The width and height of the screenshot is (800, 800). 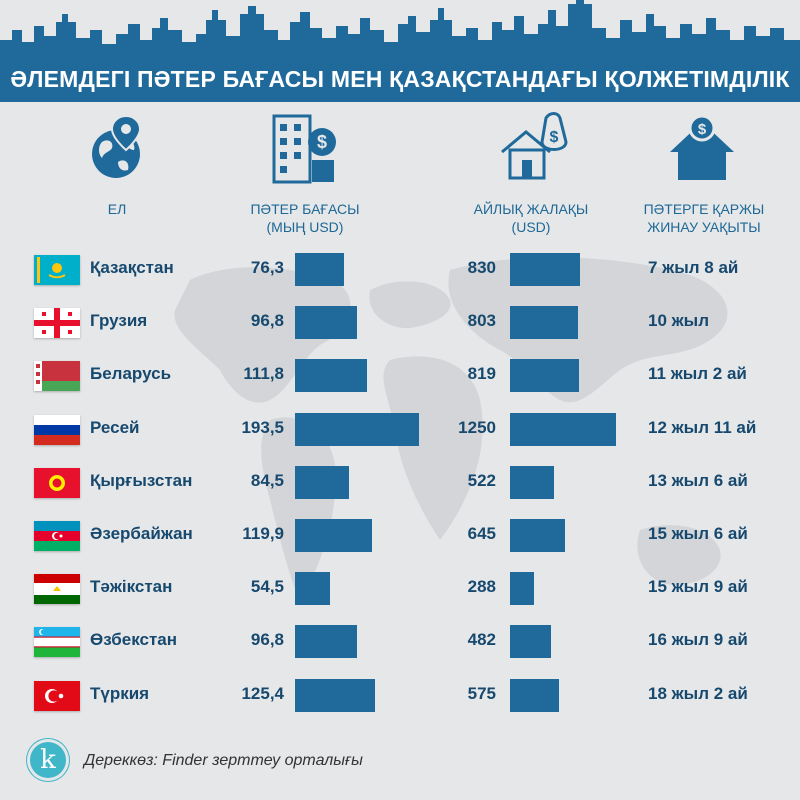 What do you see at coordinates (481, 533) in the screenshot?
I see `salary-data-label: 645` at bounding box center [481, 533].